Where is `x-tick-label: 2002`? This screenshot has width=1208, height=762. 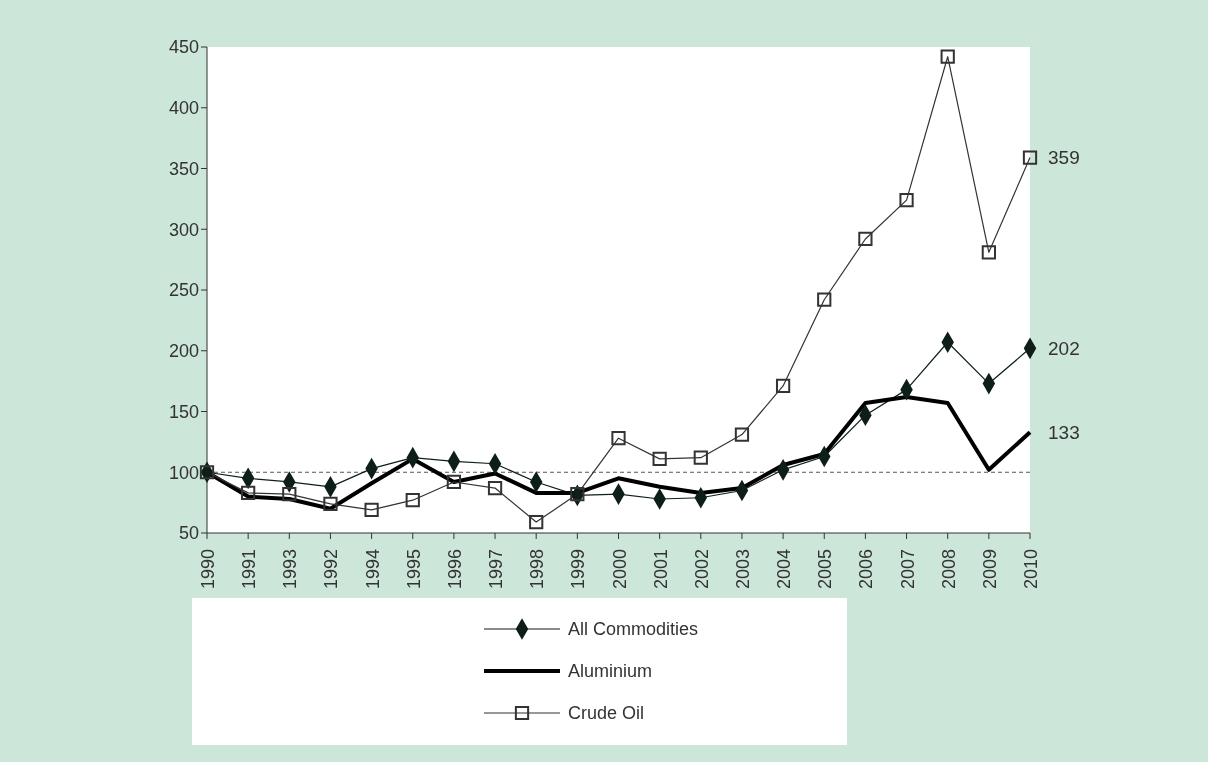
x-tick-label: 2002 is located at coordinates (701, 569).